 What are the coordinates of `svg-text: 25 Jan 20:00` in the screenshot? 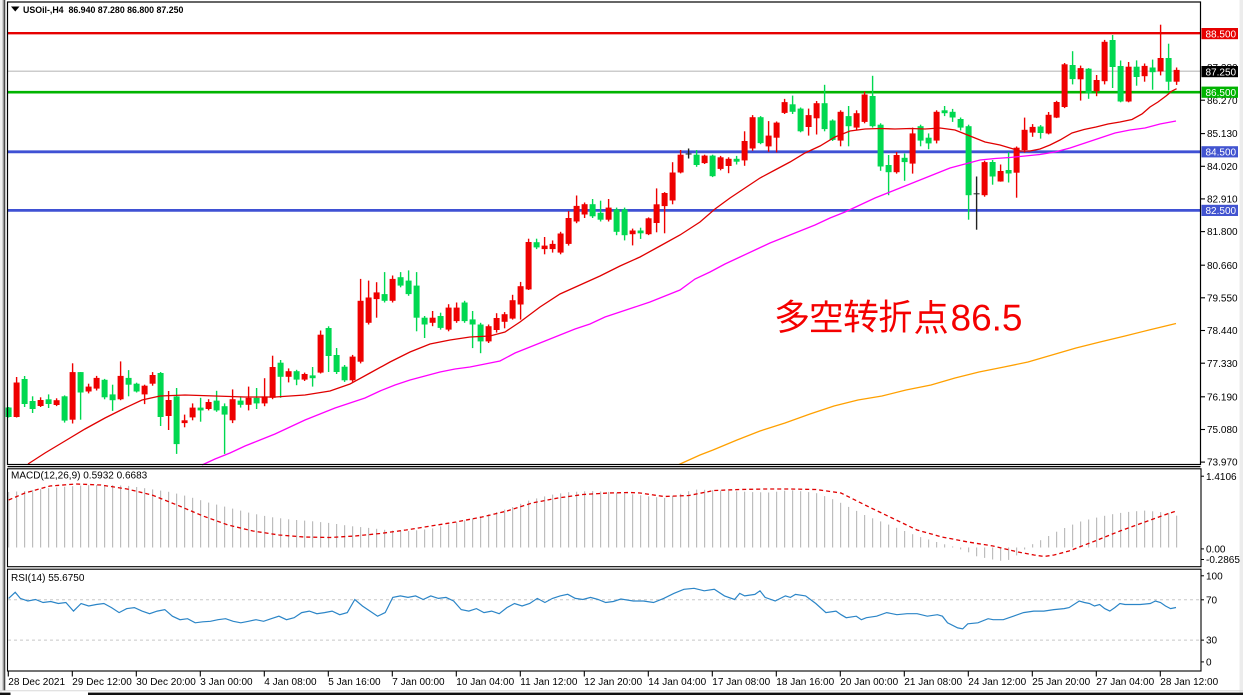 It's located at (1061, 682).